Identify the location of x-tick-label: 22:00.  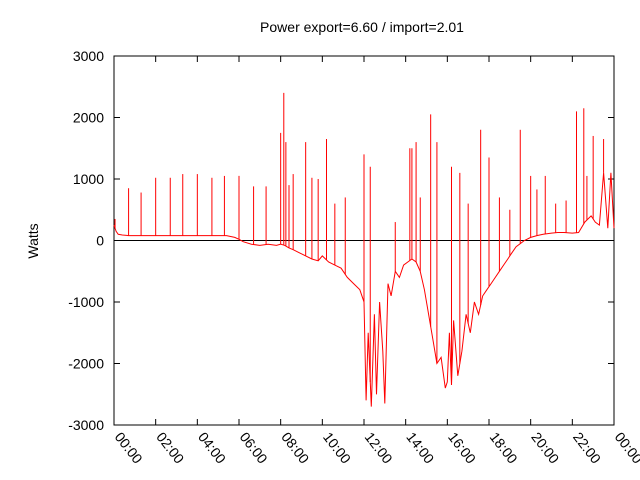
(587, 448).